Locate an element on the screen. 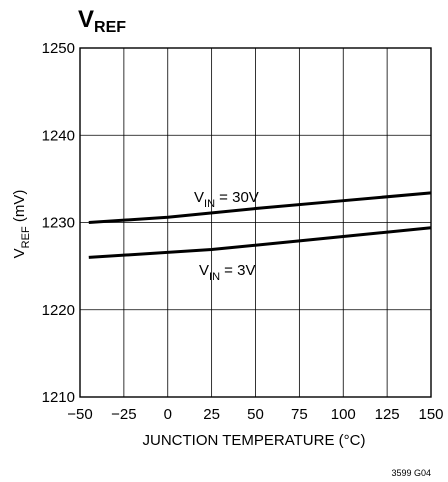  y-tick-label: 1240 is located at coordinates (58, 135).